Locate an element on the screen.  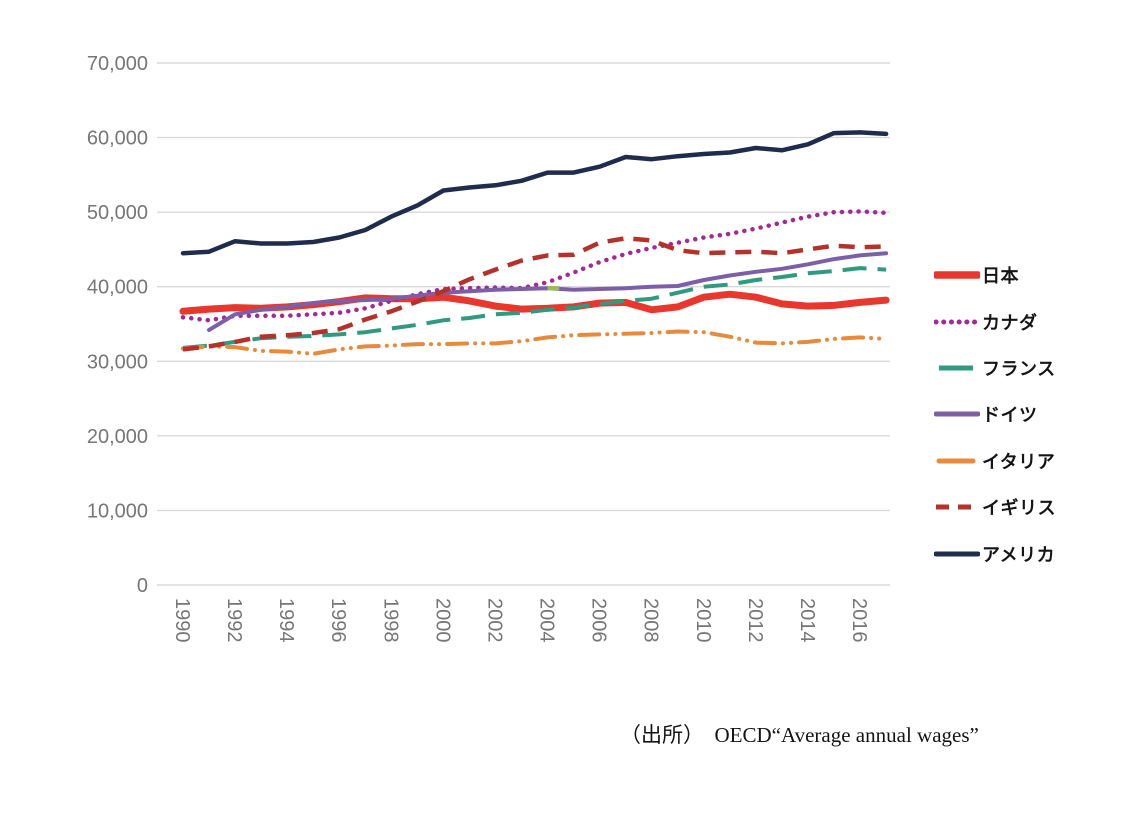
legend-label-france: フランス is located at coordinates (1019, 368).